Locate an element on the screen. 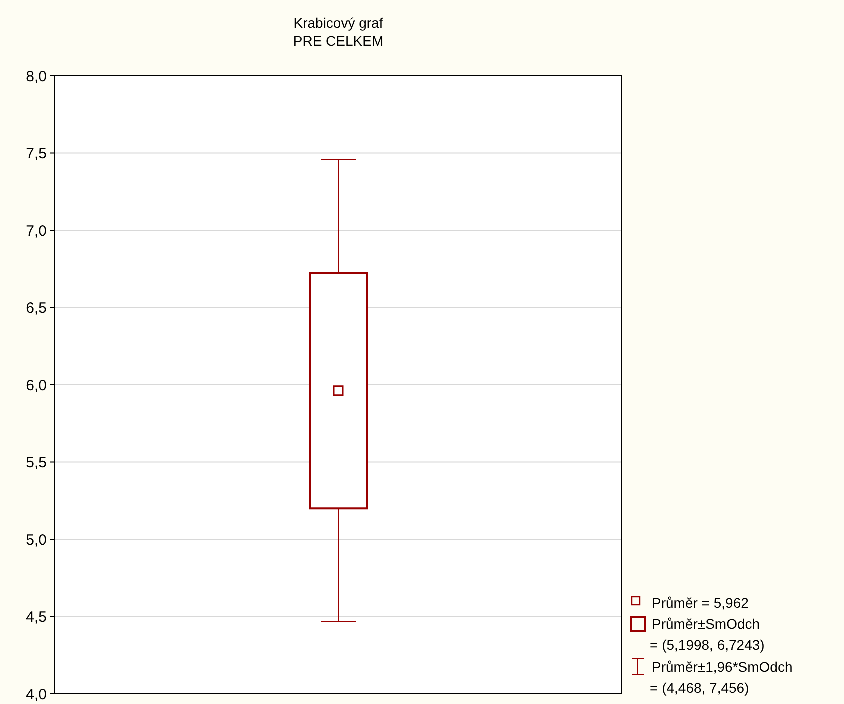 The image size is (844, 704). y-tick-label: 5,0 is located at coordinates (36, 540).